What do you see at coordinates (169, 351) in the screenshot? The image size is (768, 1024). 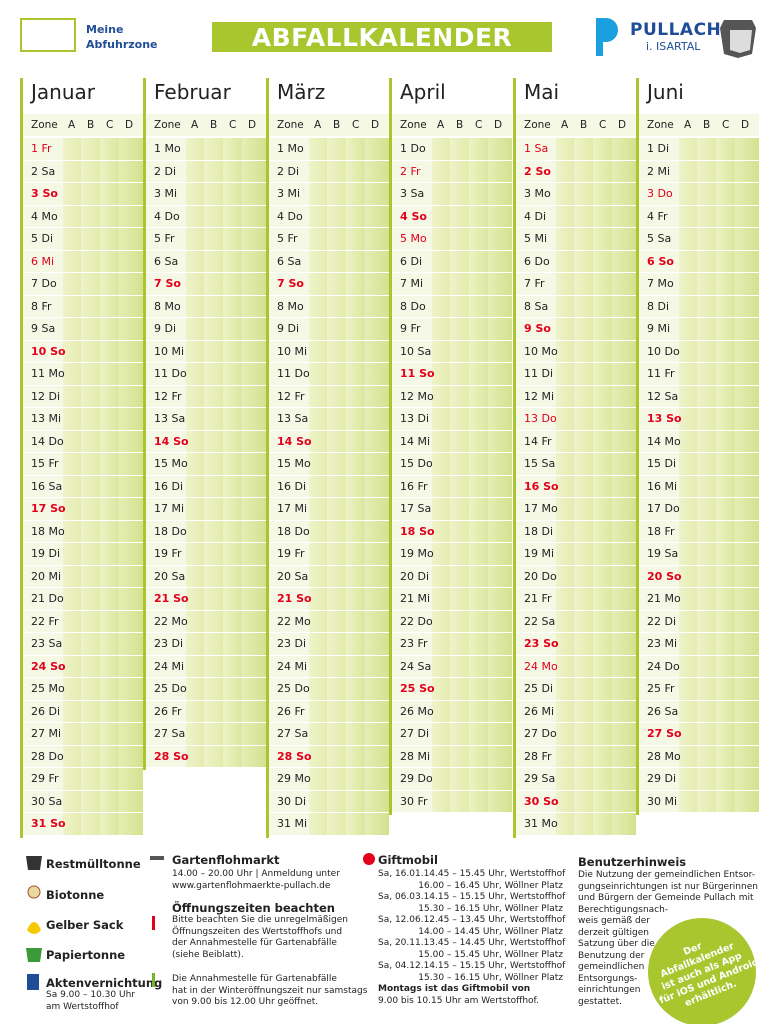 I see `day-label: 10 Mi` at bounding box center [169, 351].